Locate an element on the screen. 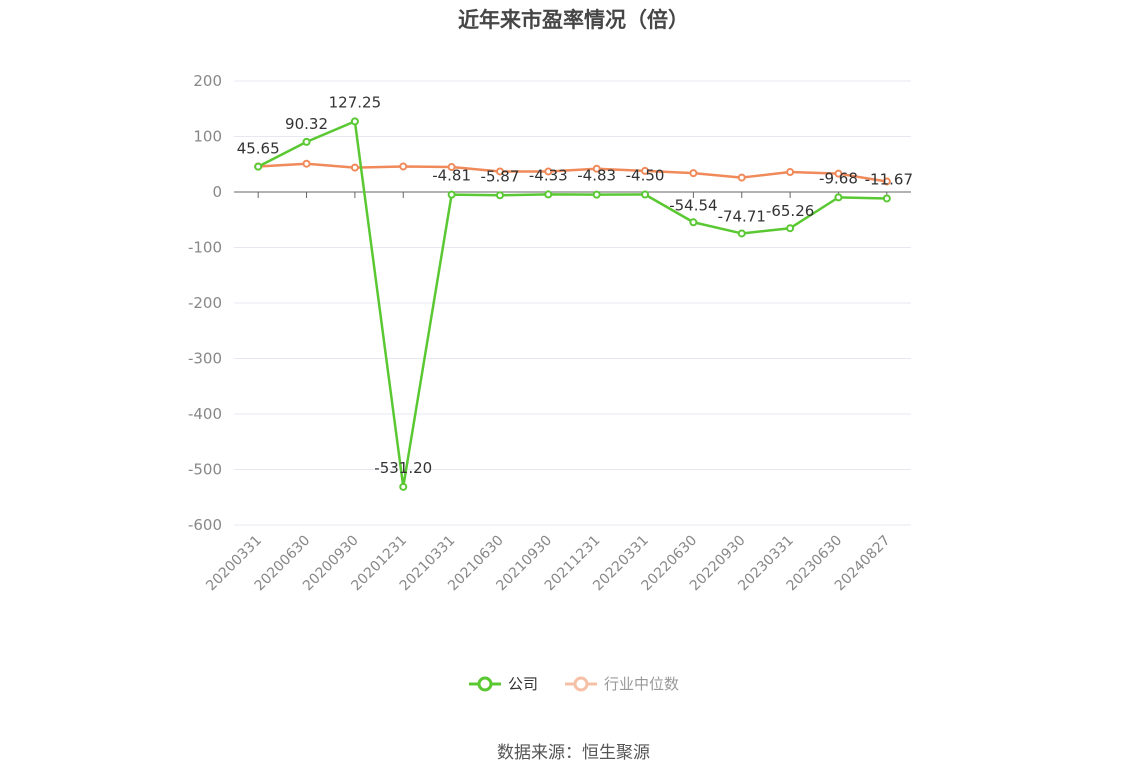  source-note: 数据来源：恒生聚源 is located at coordinates (573, 753).